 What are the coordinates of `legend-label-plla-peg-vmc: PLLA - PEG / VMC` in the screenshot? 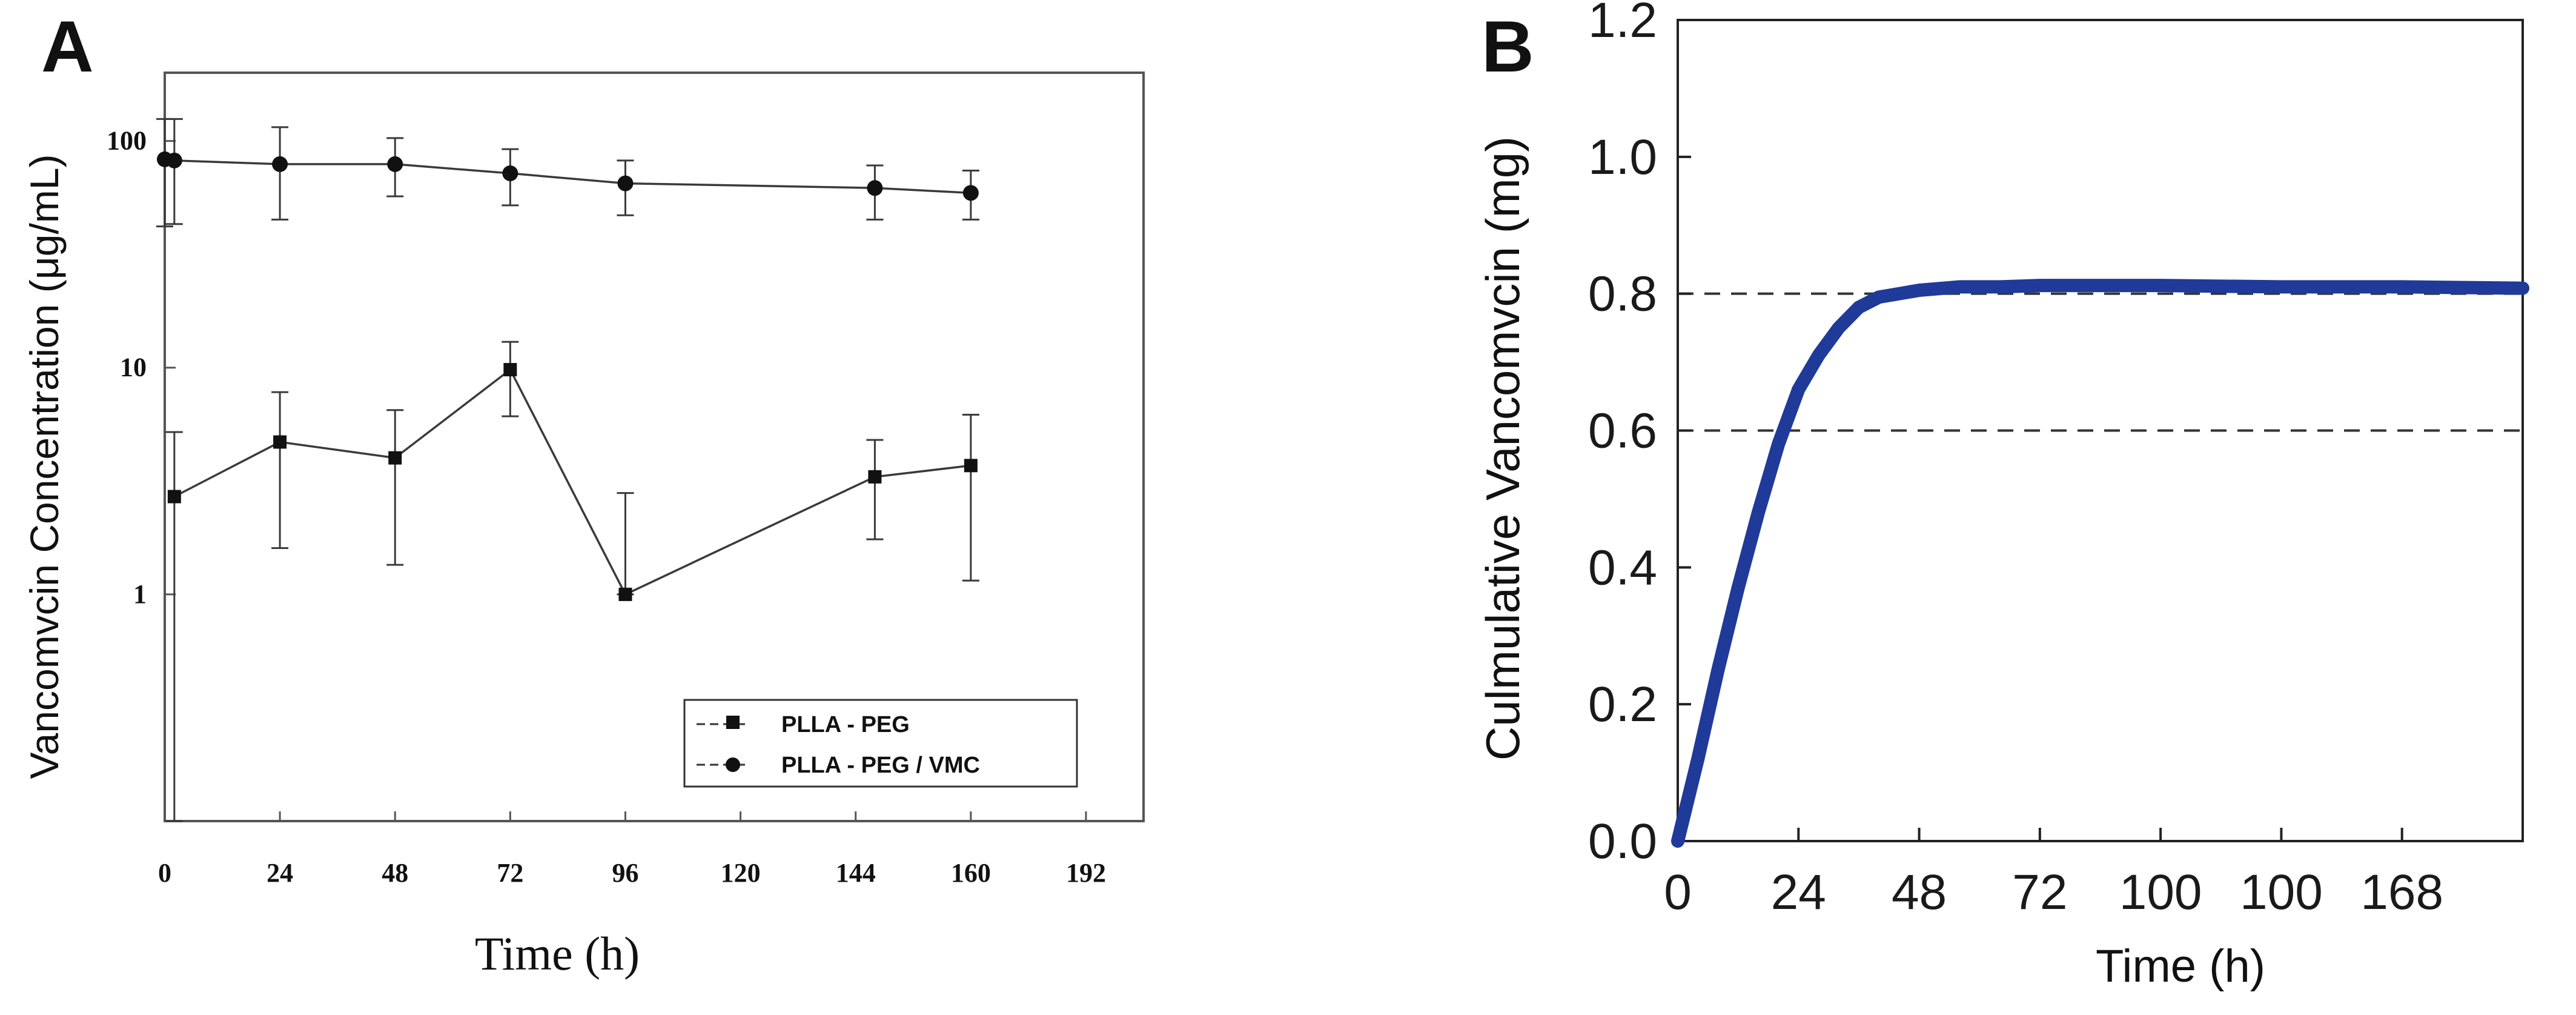 It's located at (880, 766).